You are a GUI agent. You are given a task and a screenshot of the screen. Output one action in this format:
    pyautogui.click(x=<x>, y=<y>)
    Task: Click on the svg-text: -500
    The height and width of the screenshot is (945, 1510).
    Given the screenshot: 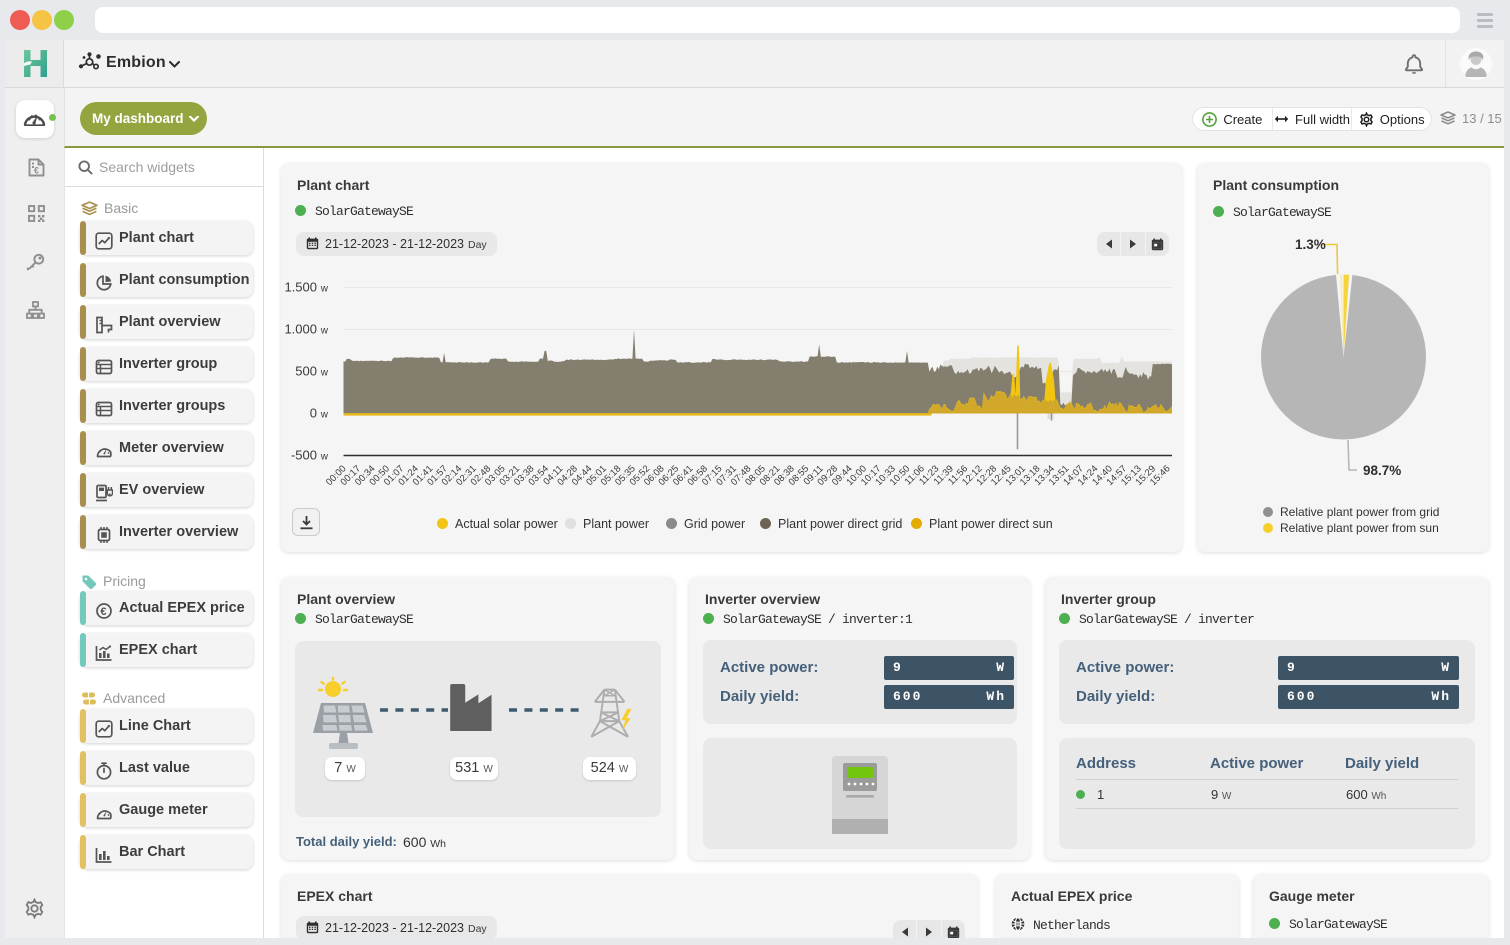 What is the action you would take?
    pyautogui.click(x=304, y=455)
    